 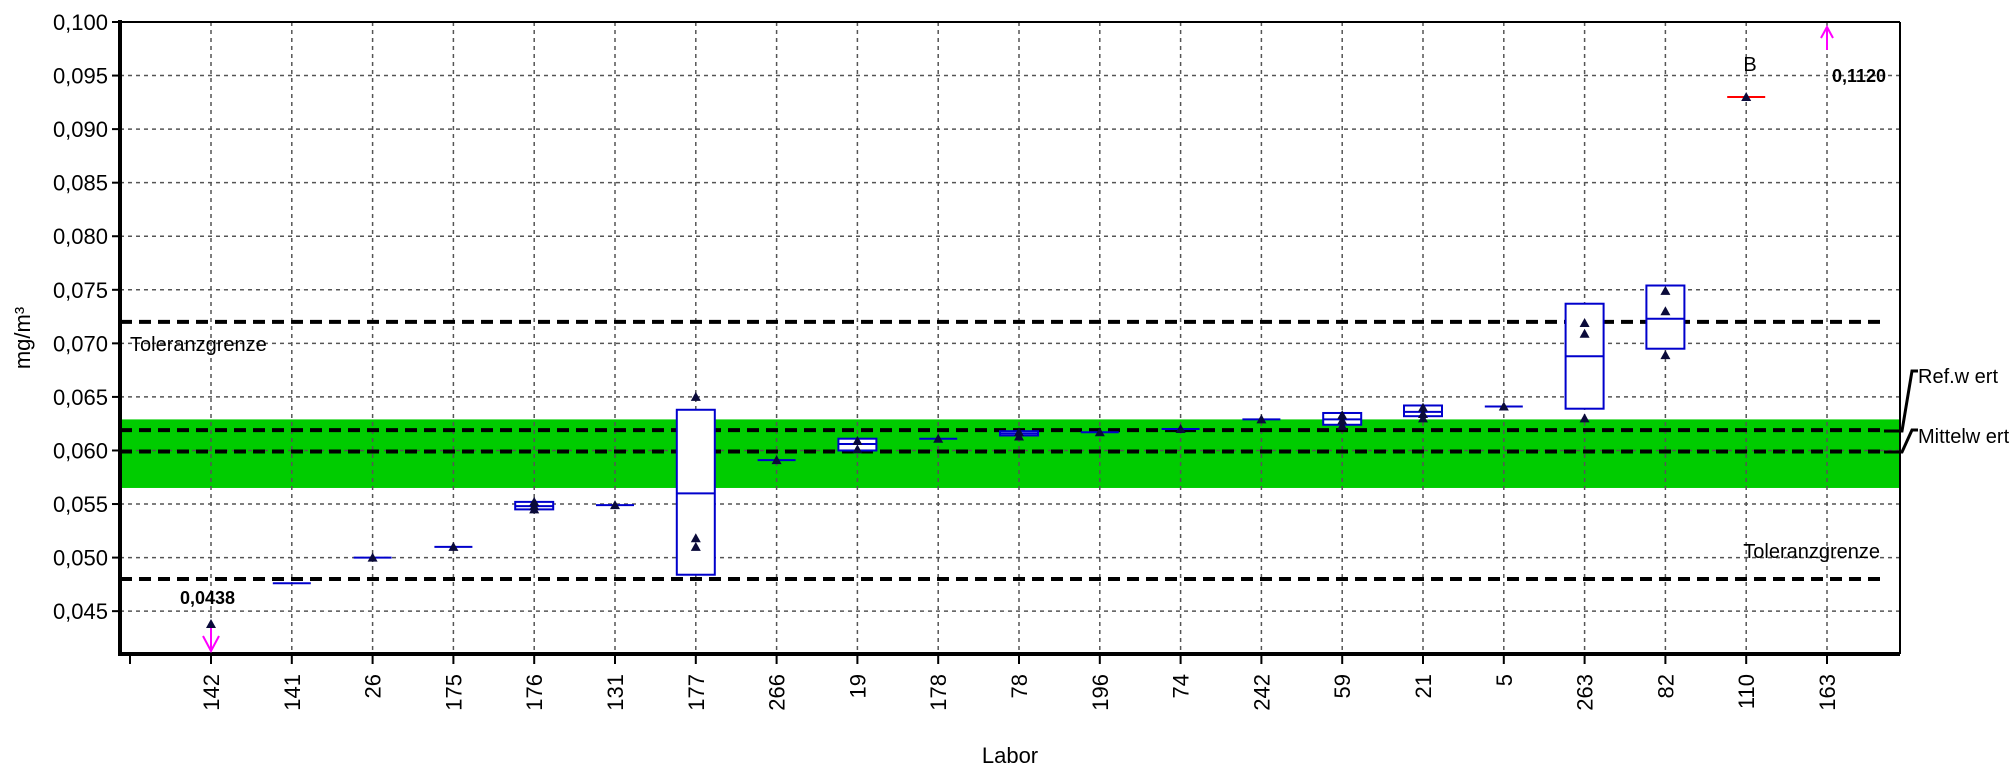 I want to click on x-tick-label: 196, so click(x=1100, y=692).